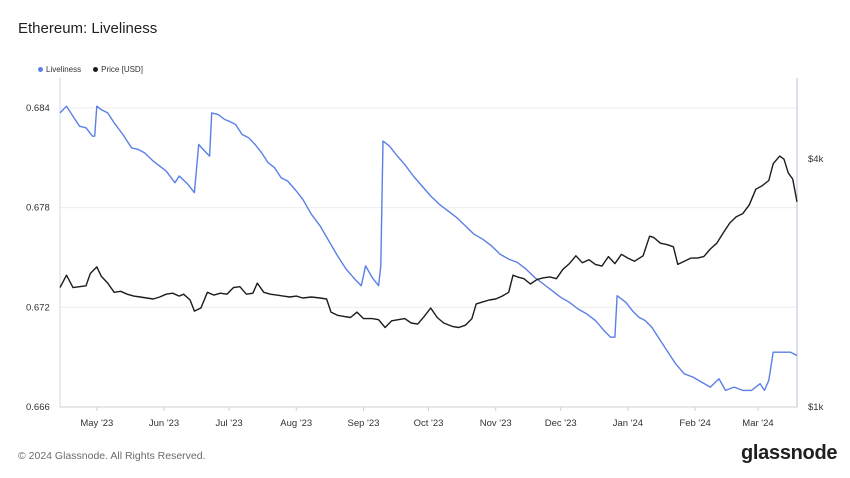 The image size is (850, 478). I want to click on y-axis-right: $4k $1k, so click(816, 283).